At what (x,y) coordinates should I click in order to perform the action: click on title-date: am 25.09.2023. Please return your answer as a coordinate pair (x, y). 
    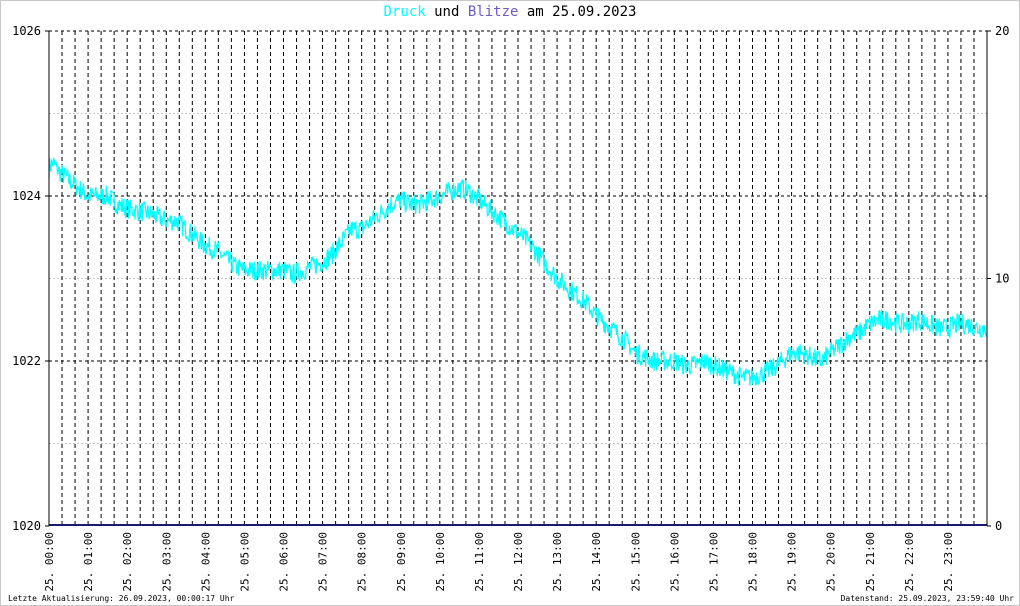
    Looking at the image, I should click on (581, 12).